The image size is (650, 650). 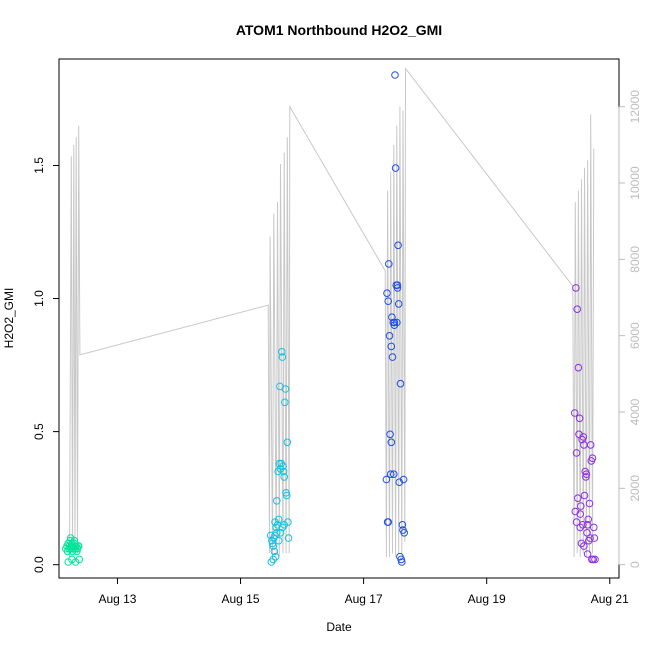 What do you see at coordinates (364, 599) in the screenshot?
I see `x-tick-label: Aug 17` at bounding box center [364, 599].